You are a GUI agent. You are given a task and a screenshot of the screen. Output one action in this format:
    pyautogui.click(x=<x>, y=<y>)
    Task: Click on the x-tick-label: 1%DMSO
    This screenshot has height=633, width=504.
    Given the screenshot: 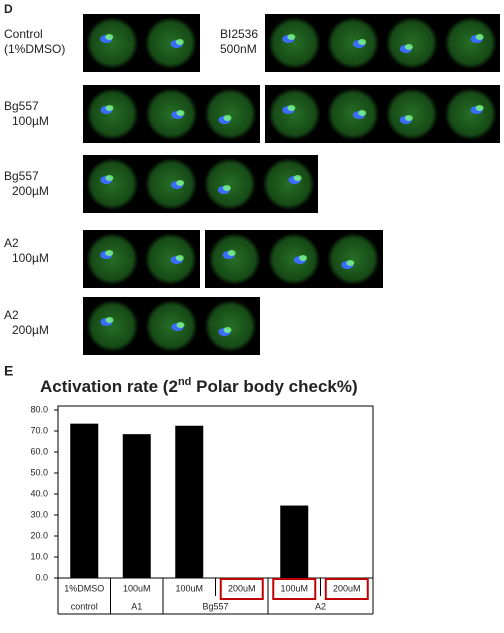 What is the action you would take?
    pyautogui.click(x=84, y=588)
    